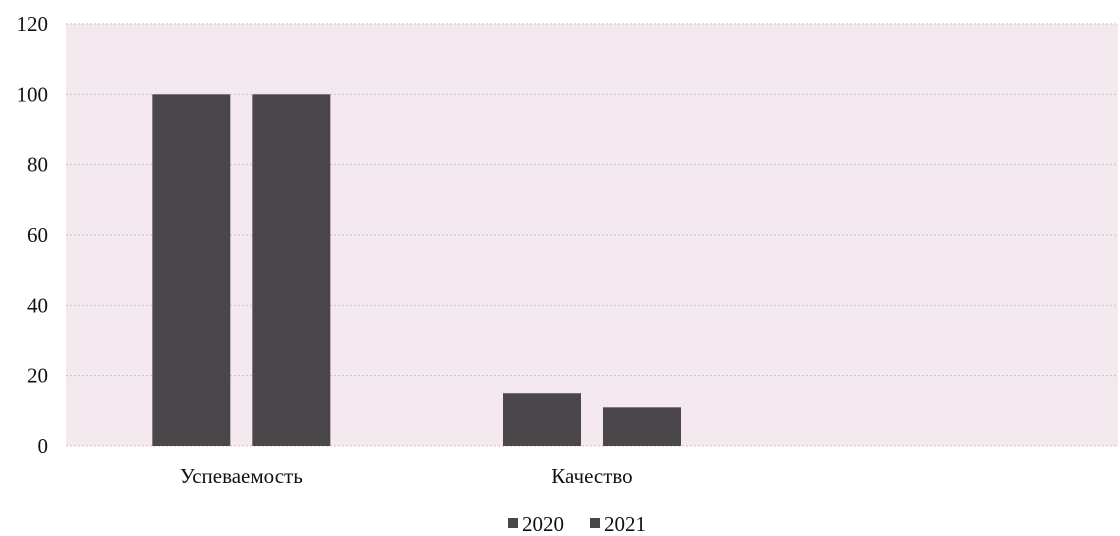 The width and height of the screenshot is (1120, 536). Describe the element at coordinates (37, 376) in the screenshot. I see `y-tick-label: 20` at that location.